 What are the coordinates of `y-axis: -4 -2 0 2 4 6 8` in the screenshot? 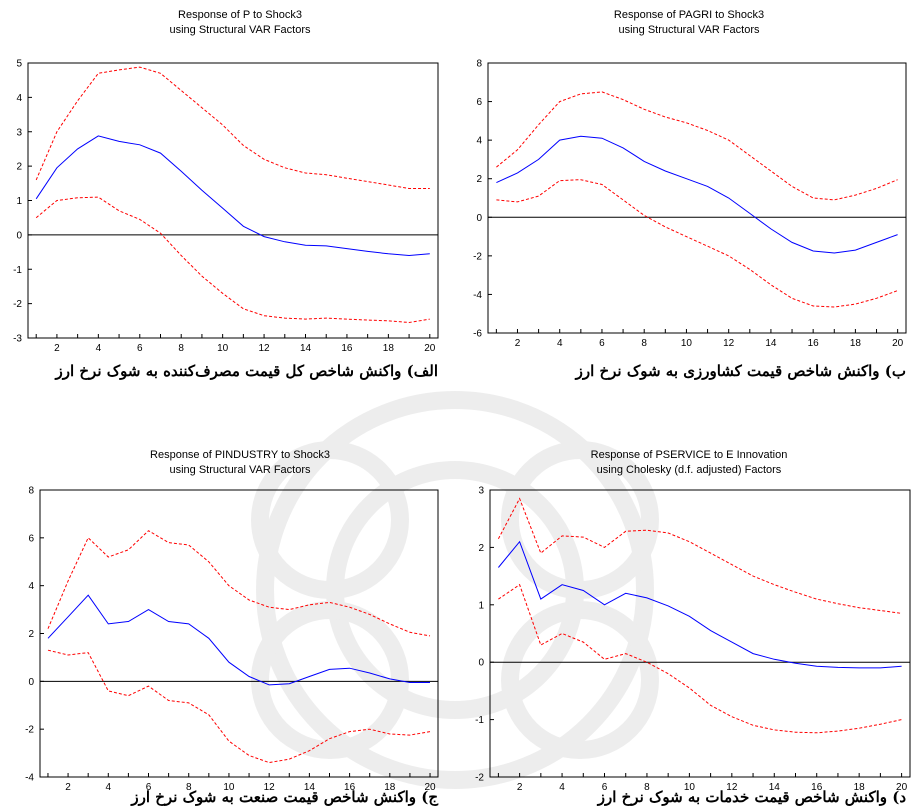 It's located at (34, 635).